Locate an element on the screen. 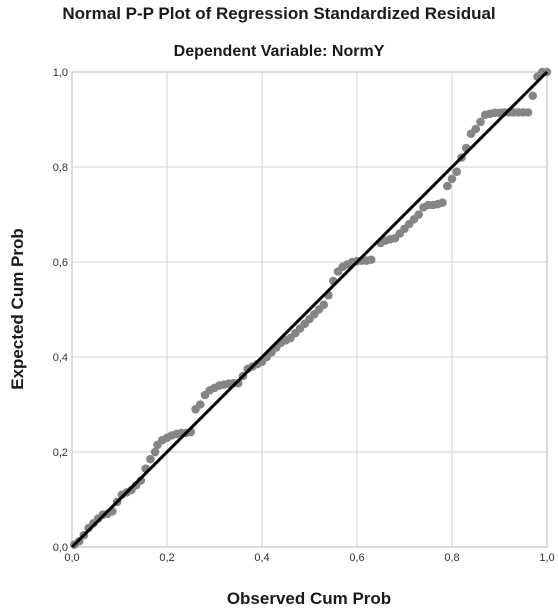  y-tick-label: 1,0 is located at coordinates (60, 73).